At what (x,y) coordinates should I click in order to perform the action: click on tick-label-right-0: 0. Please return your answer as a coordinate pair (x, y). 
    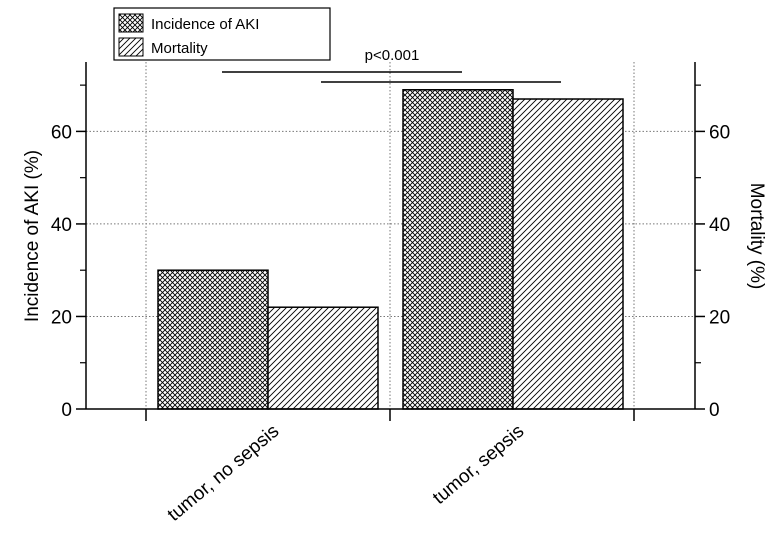
    Looking at the image, I should click on (714, 410).